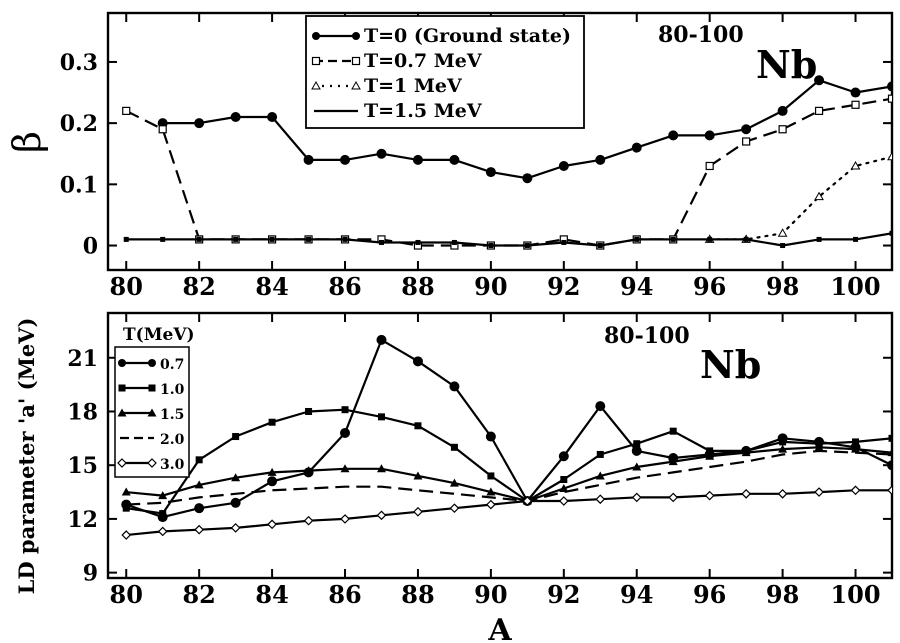 The image size is (900, 643). I want to click on y-axis-label-beta: β, so click(27, 142).